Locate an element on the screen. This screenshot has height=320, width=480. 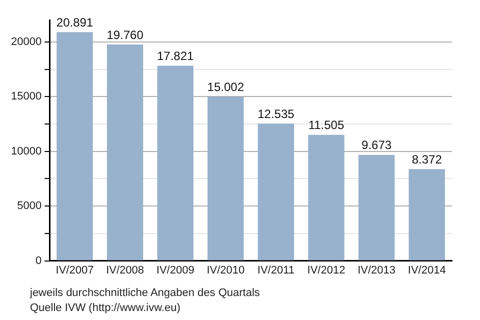
data-label: 9.673 is located at coordinates (377, 145).